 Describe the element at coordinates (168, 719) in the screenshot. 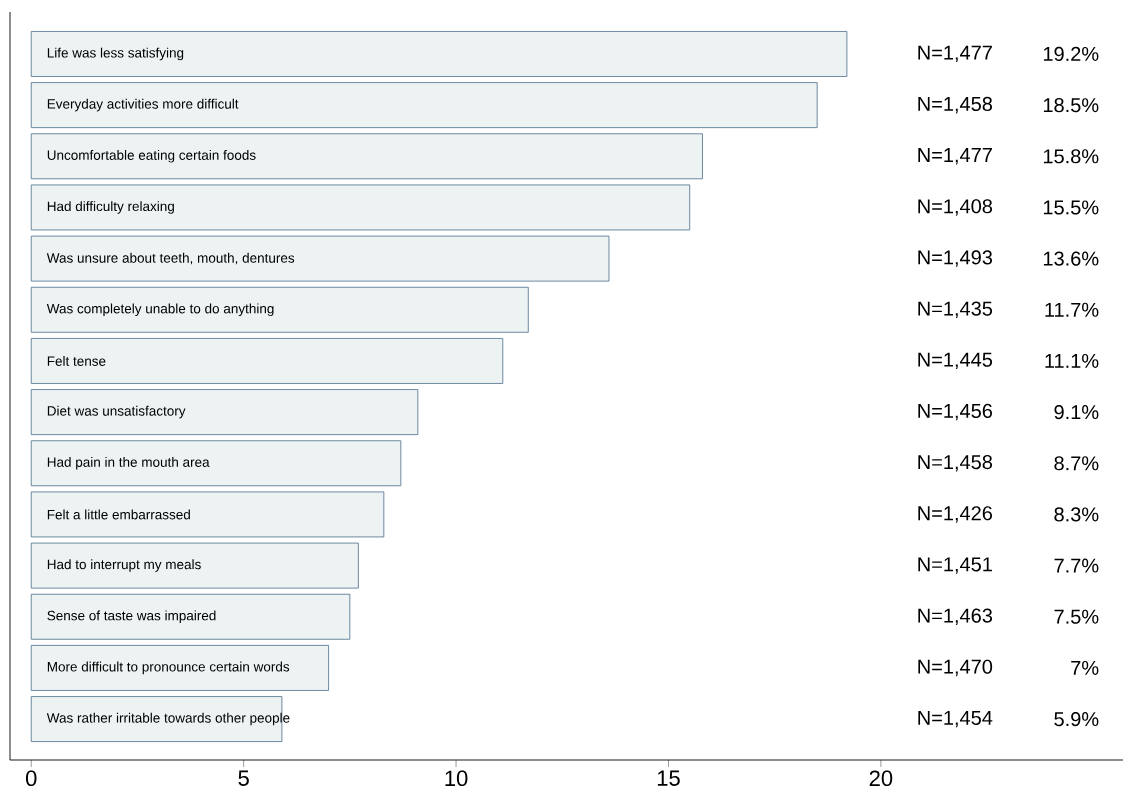

I see `y-tick-label: Was rather irritable towards other people` at that location.